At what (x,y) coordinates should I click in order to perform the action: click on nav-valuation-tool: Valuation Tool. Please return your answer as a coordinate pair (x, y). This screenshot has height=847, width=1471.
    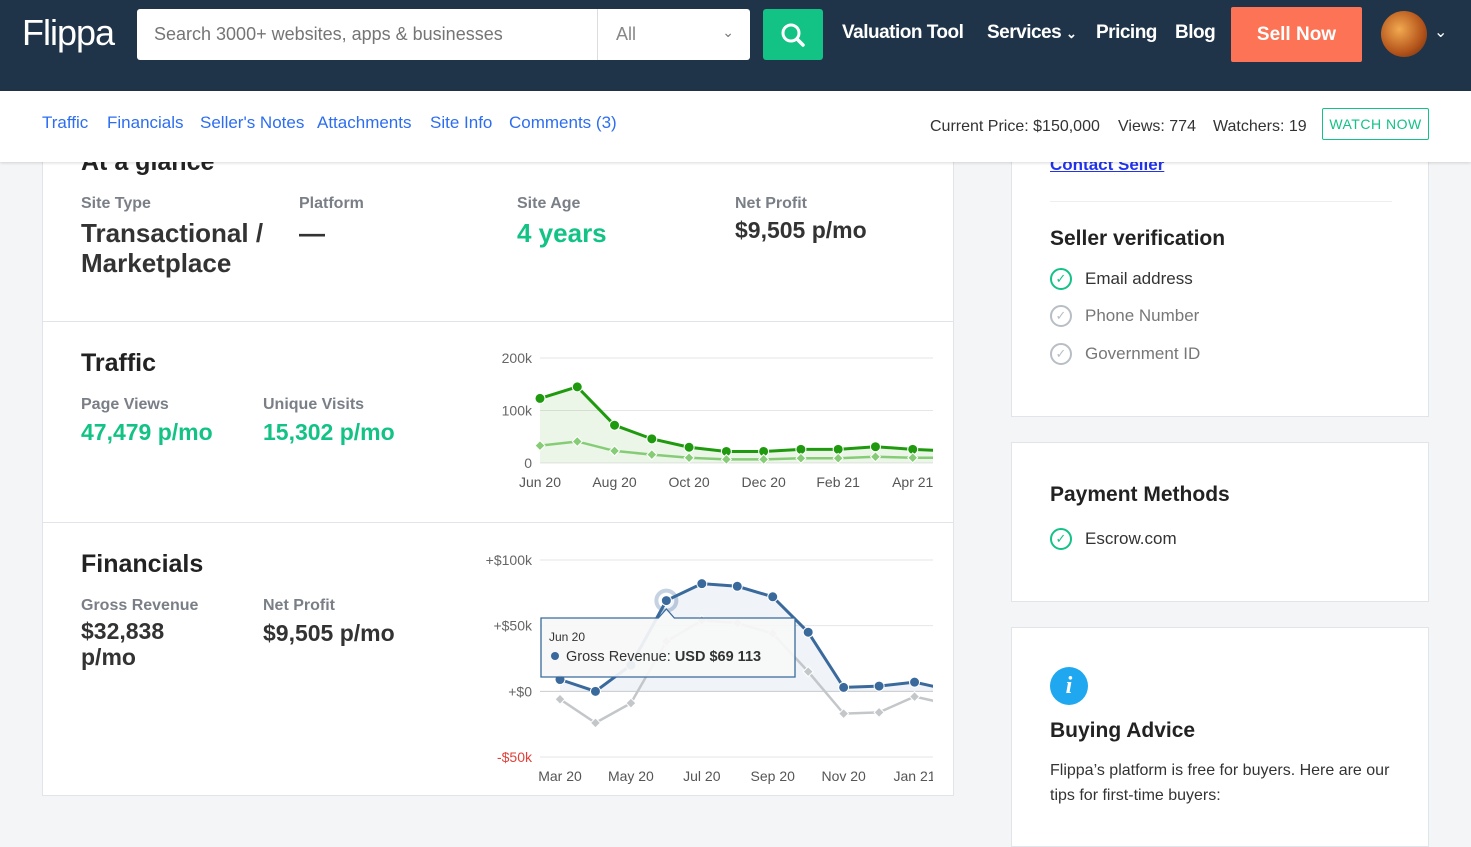
    Looking at the image, I should click on (903, 32).